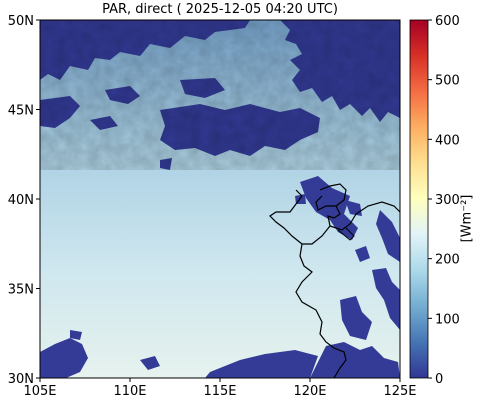  I want to click on y-tick-label: 40N, so click(21, 200).